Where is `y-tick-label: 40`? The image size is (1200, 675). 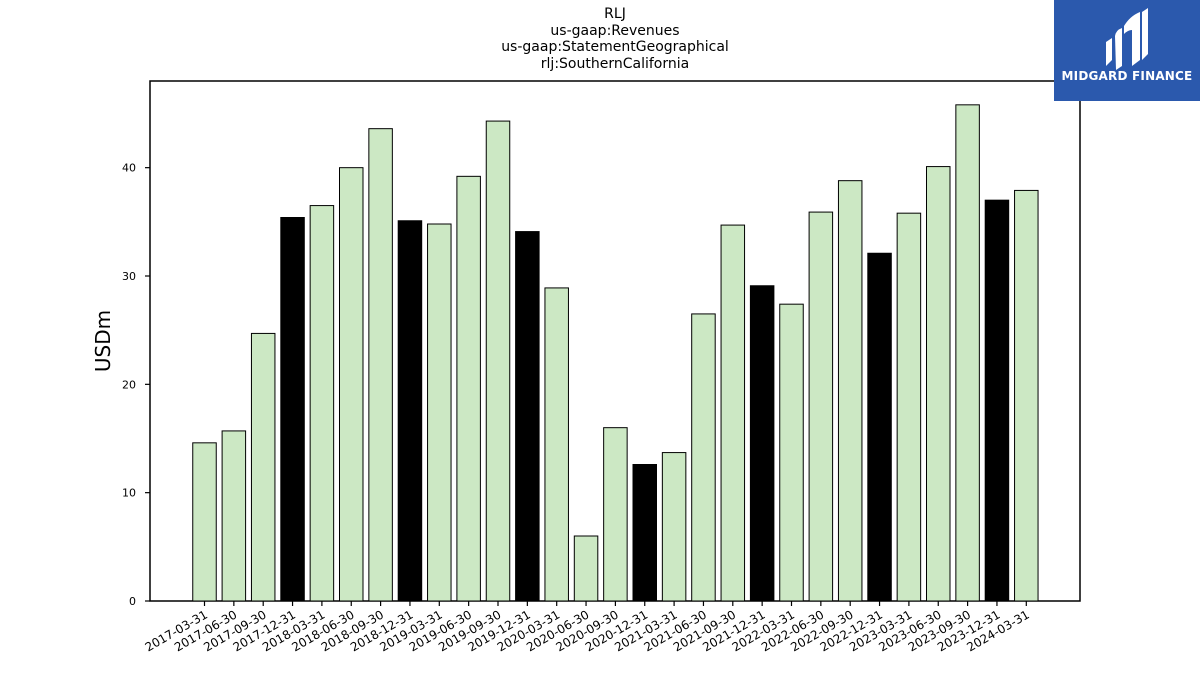 y-tick-label: 40 is located at coordinates (129, 168).